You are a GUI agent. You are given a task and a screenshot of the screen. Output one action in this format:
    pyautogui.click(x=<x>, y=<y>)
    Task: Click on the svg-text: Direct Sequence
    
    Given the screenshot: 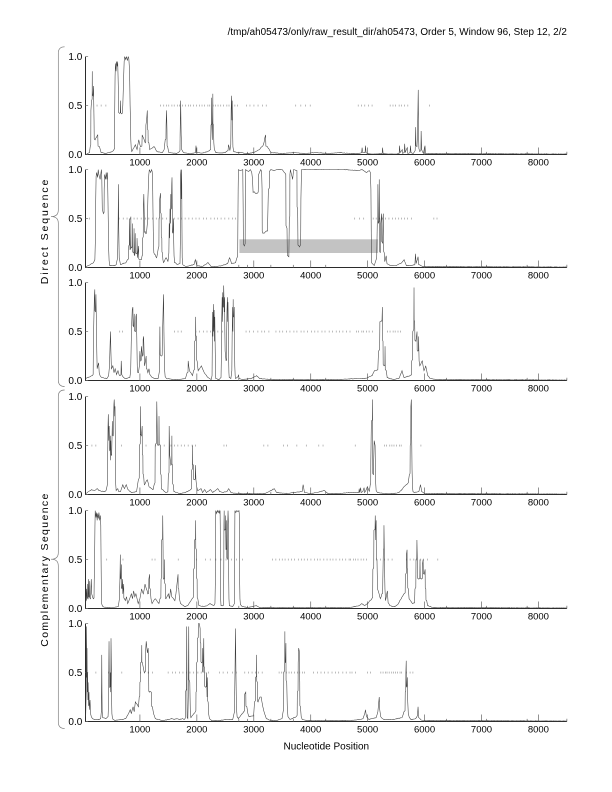 What is the action you would take?
    pyautogui.click(x=45, y=231)
    